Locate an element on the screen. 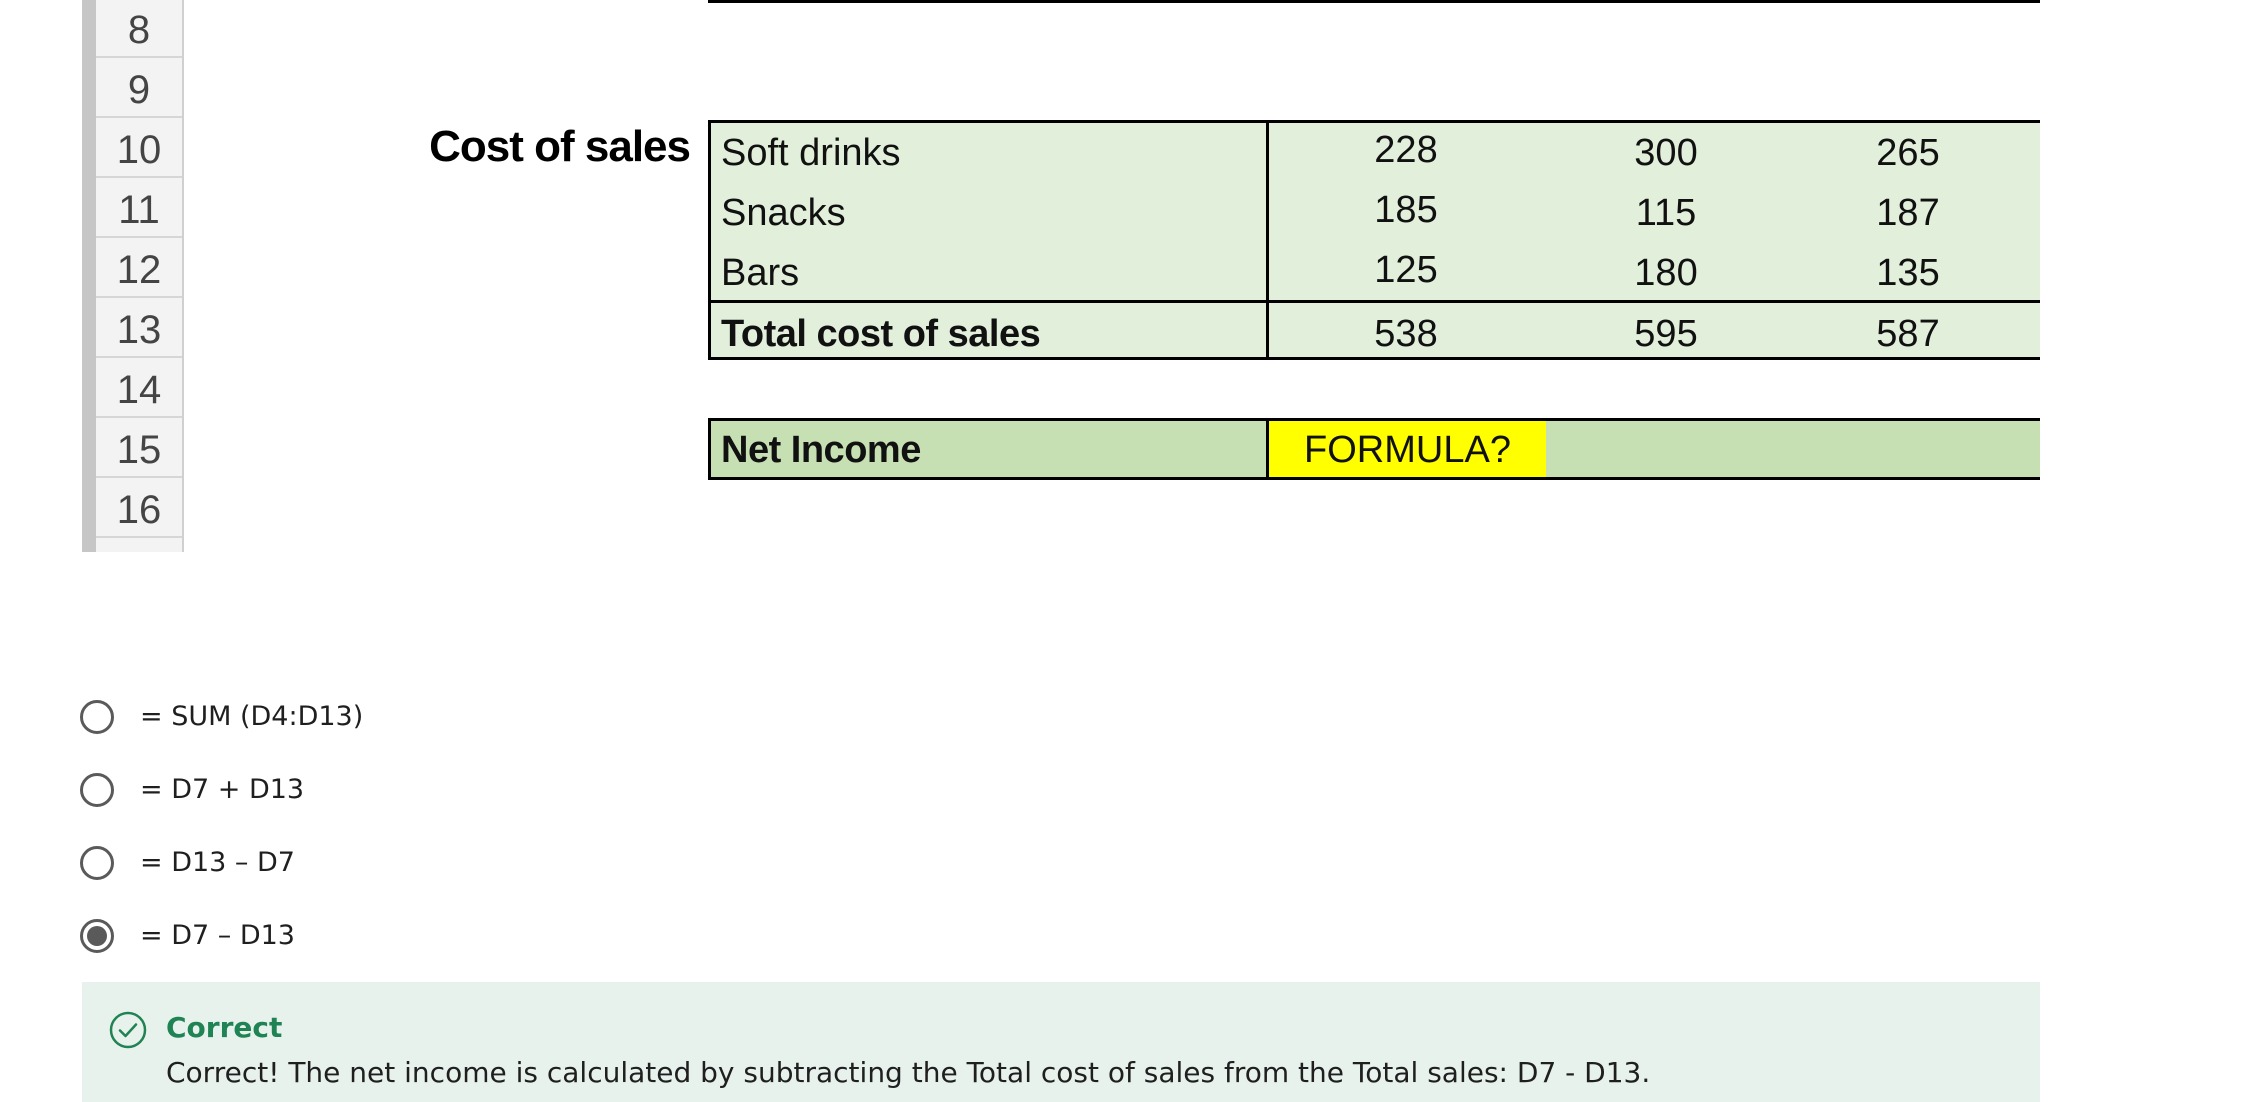 The image size is (2256, 1102). net-income-row: Net Income FORMULA? is located at coordinates (1374, 449).